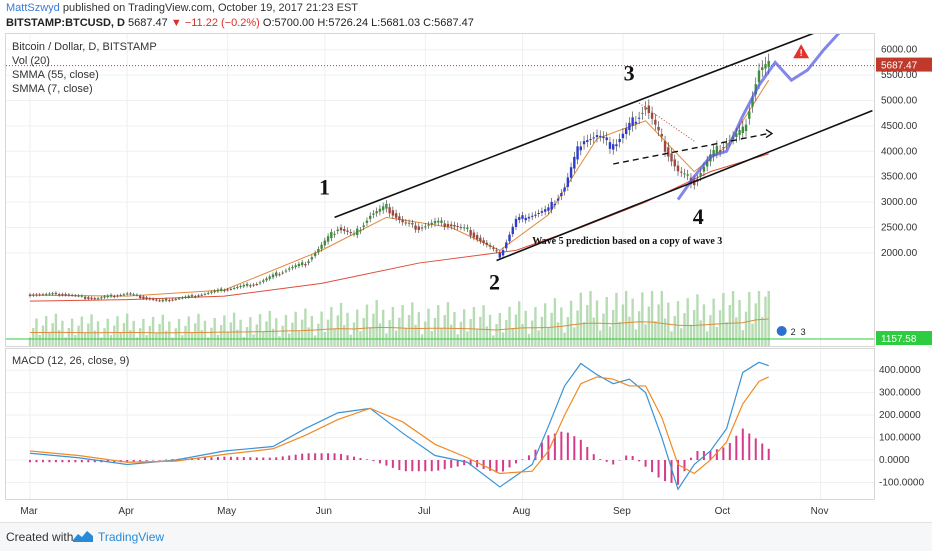  What do you see at coordinates (899, 66) in the screenshot?
I see `last-price-badge-label: 5687.47` at bounding box center [899, 66].